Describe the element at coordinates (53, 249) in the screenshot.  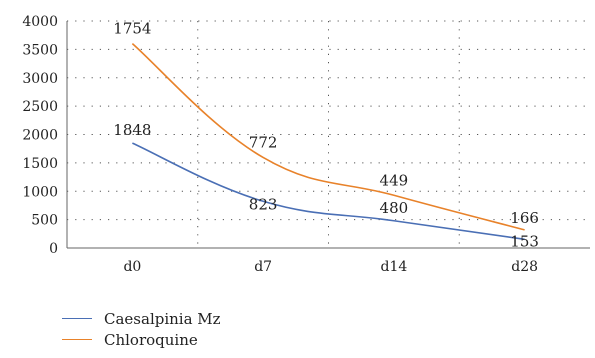
I see `y-tick-label: 0` at that location.